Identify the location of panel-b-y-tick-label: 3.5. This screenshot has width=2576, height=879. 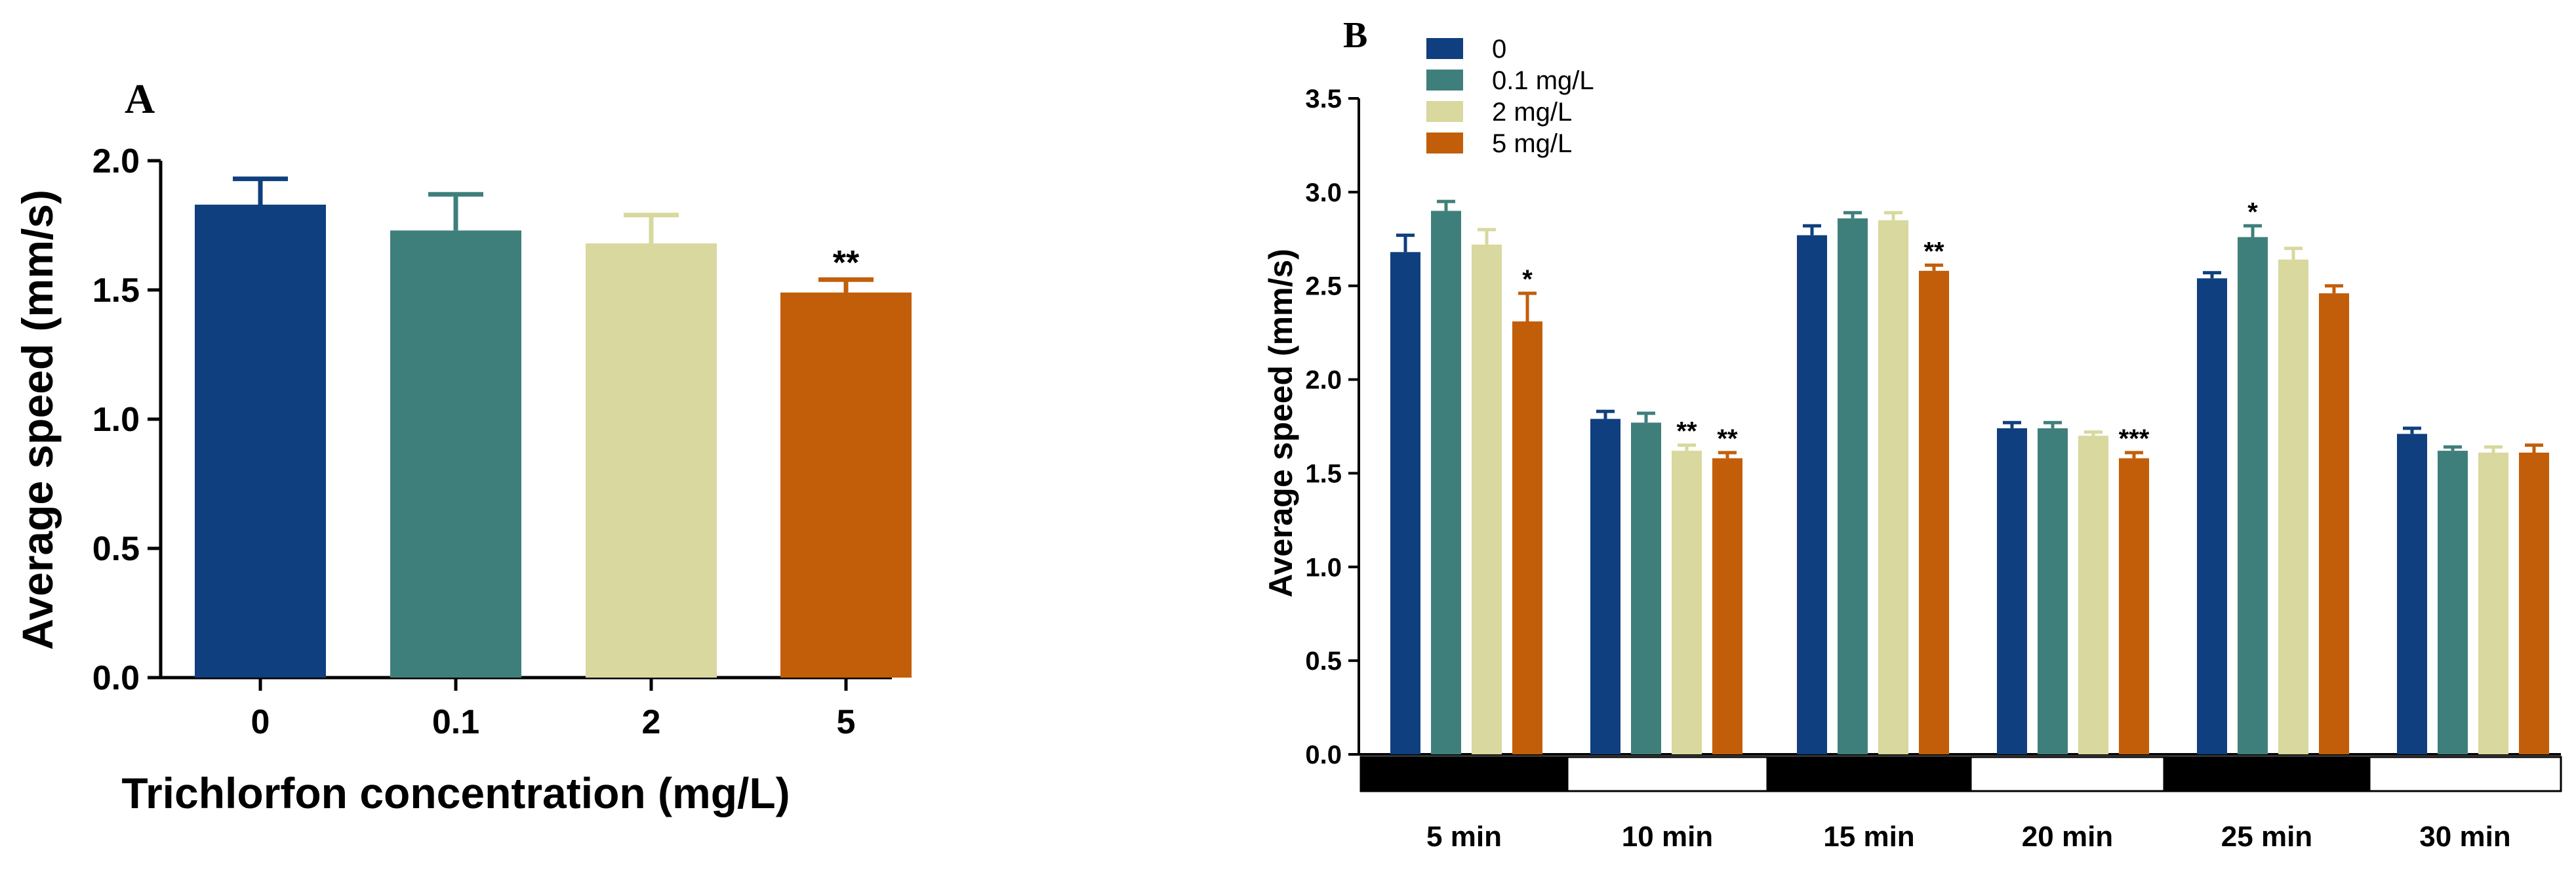
(1323, 99).